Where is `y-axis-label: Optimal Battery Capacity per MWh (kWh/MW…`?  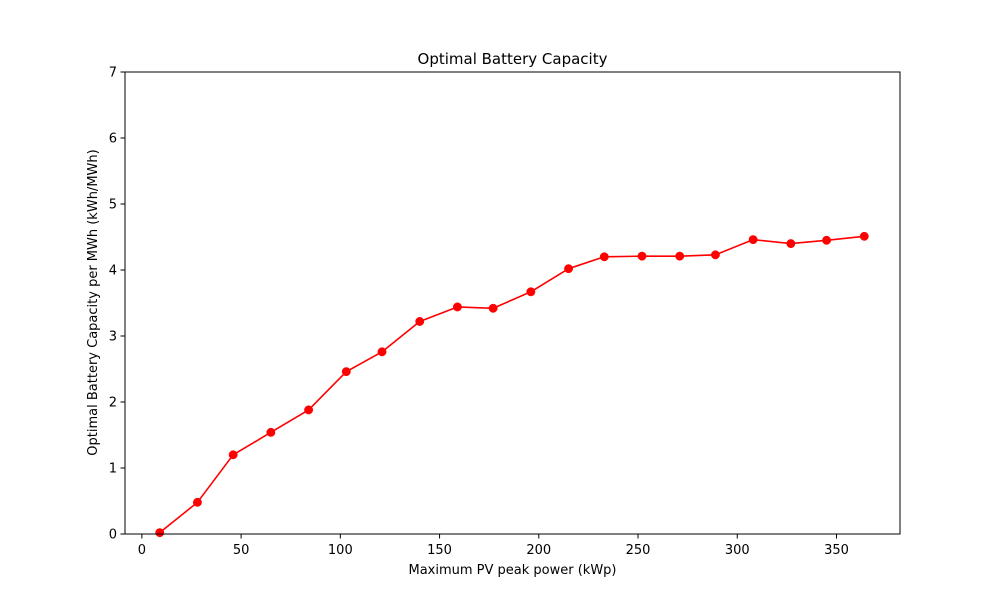 y-axis-label: Optimal Battery Capacity per MWh (kWh/MW… is located at coordinates (93, 302).